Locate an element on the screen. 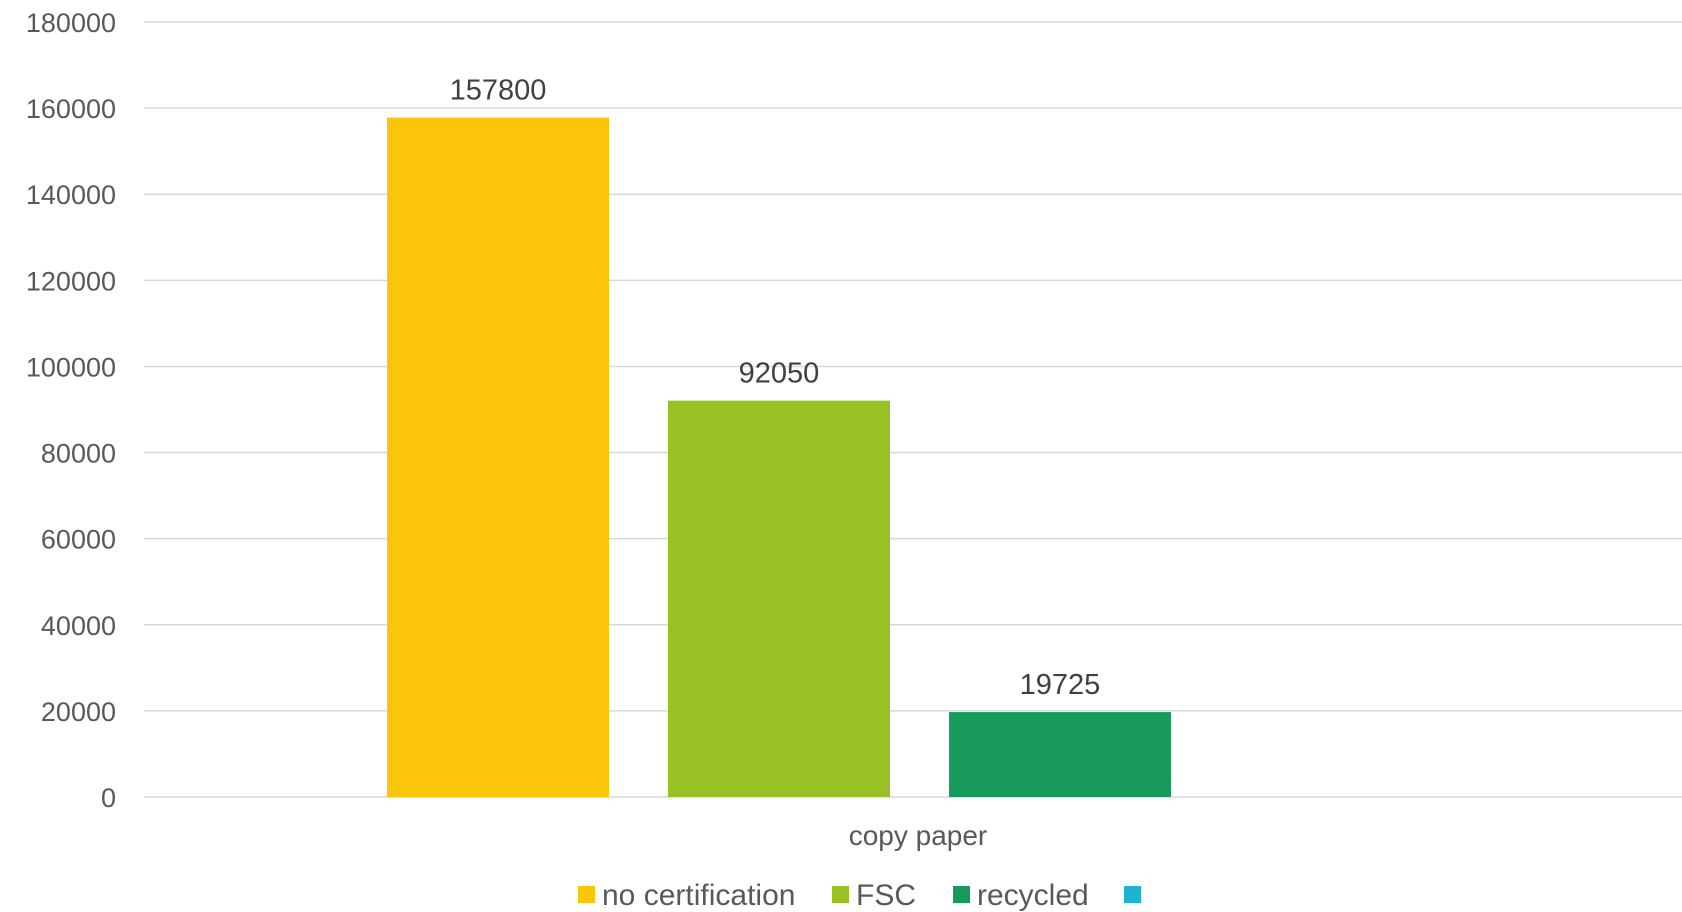 Image resolution: width=1682 pixels, height=912 pixels. bar-recycled is located at coordinates (1060, 754).